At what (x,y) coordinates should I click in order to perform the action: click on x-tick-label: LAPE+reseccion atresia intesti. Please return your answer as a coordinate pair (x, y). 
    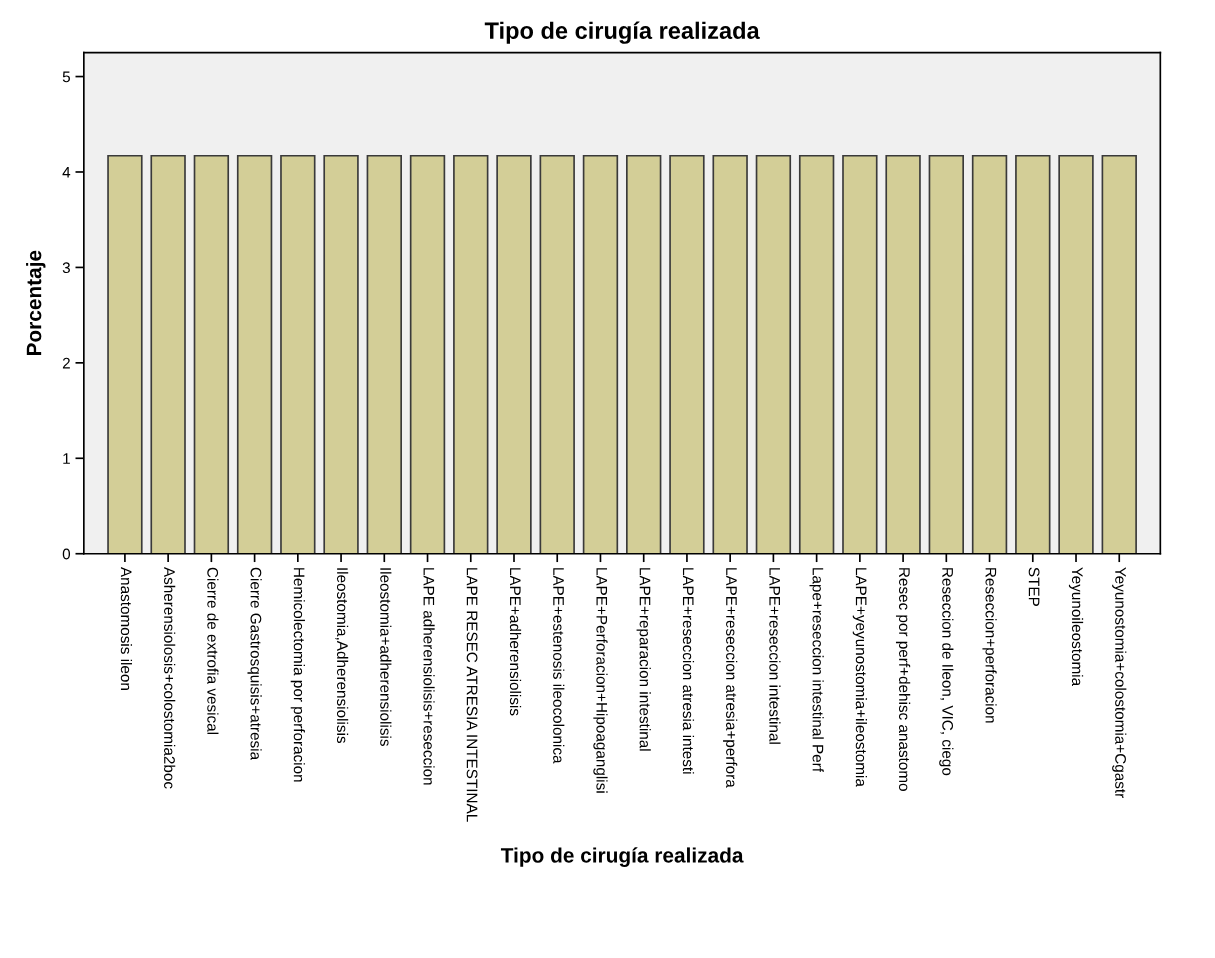
    Looking at the image, I should click on (688, 671).